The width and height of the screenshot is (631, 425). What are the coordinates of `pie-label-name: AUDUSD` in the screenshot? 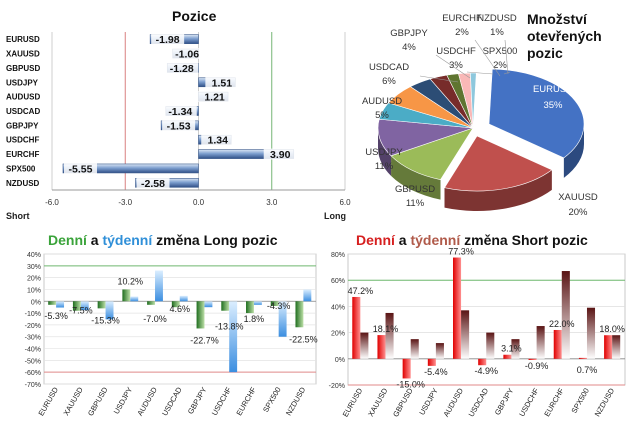 It's located at (382, 101).